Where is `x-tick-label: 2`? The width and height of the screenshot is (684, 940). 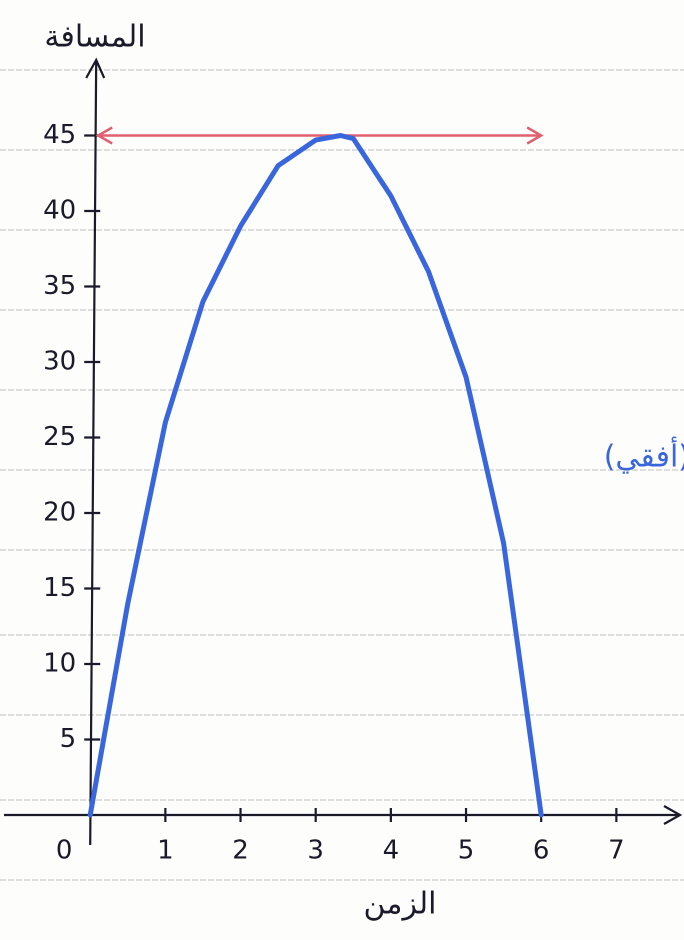
x-tick-label: 2 is located at coordinates (240, 851).